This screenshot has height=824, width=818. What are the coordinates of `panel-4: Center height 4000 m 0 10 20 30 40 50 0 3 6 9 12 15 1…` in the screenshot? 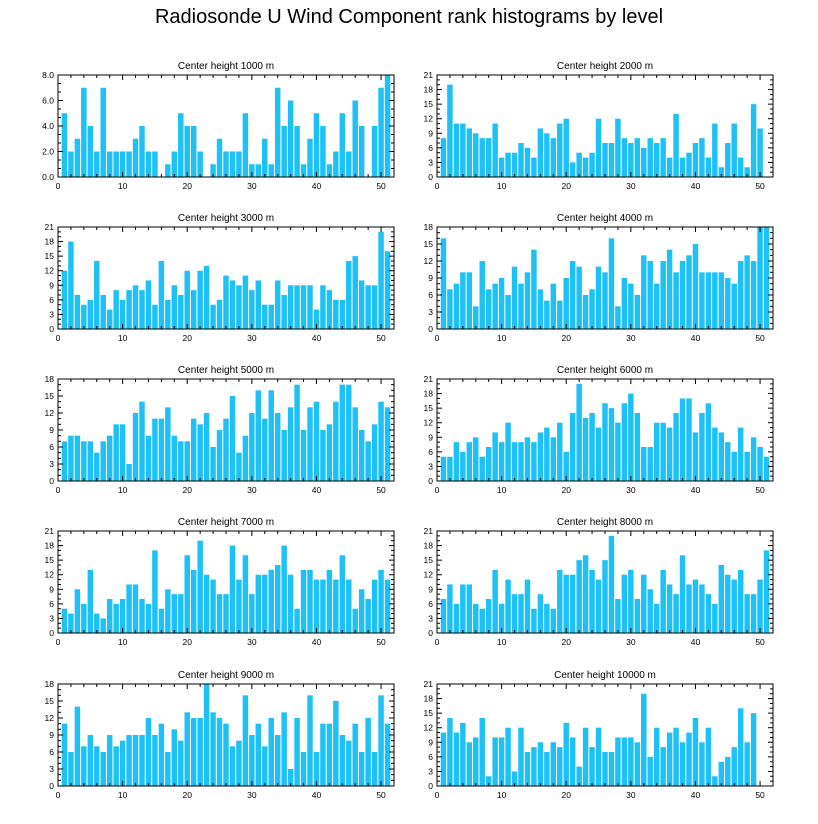 It's located at (599, 278).